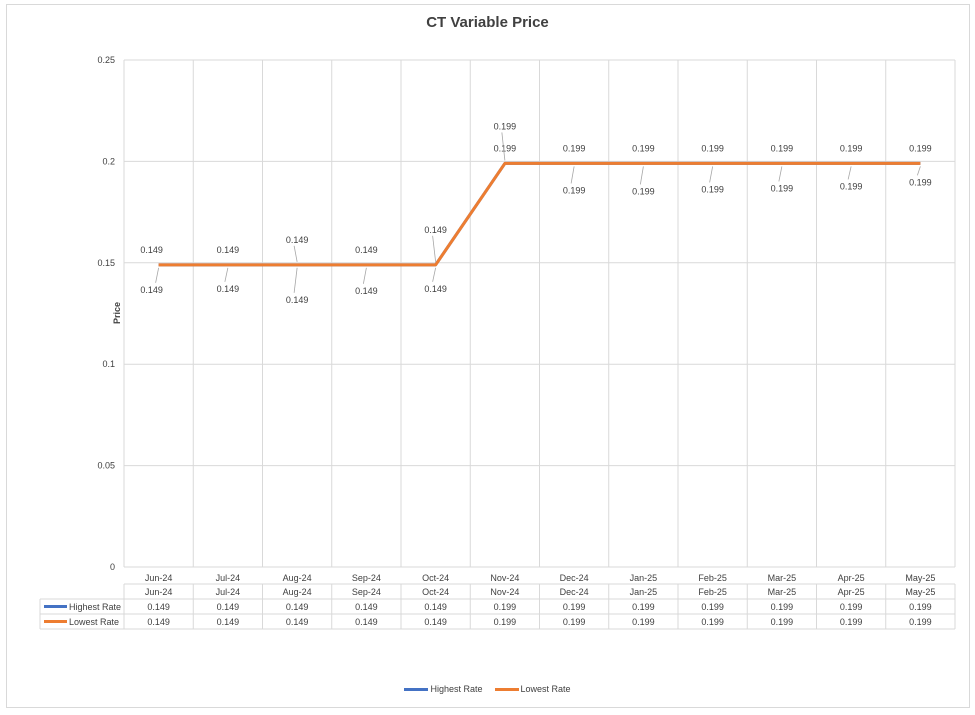 Image resolution: width=975 pixels, height=715 pixels. I want to click on y-tick-label: 0.05, so click(106, 466).